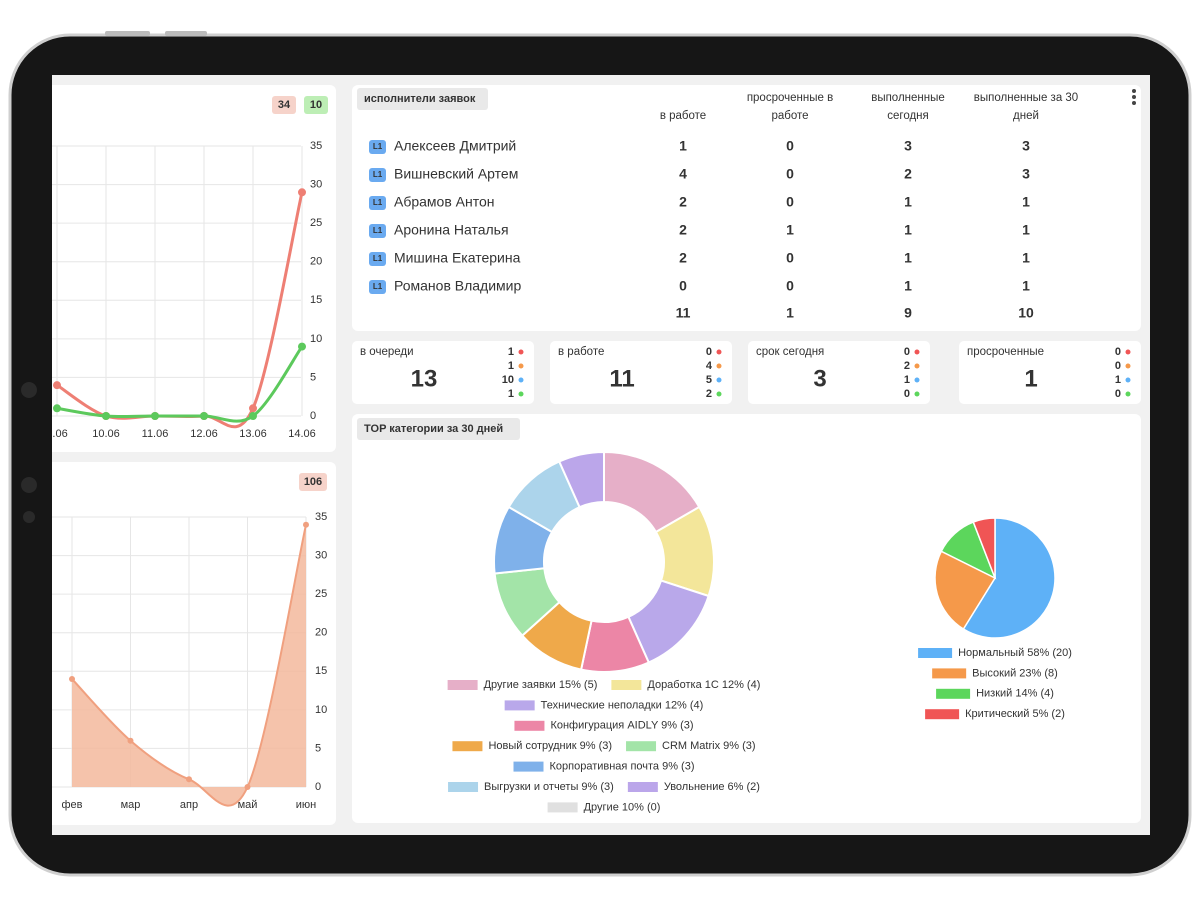 This screenshot has width=1200, height=920. What do you see at coordinates (204, 434) in the screenshot?
I see `x-tick-label: 12.06` at bounding box center [204, 434].